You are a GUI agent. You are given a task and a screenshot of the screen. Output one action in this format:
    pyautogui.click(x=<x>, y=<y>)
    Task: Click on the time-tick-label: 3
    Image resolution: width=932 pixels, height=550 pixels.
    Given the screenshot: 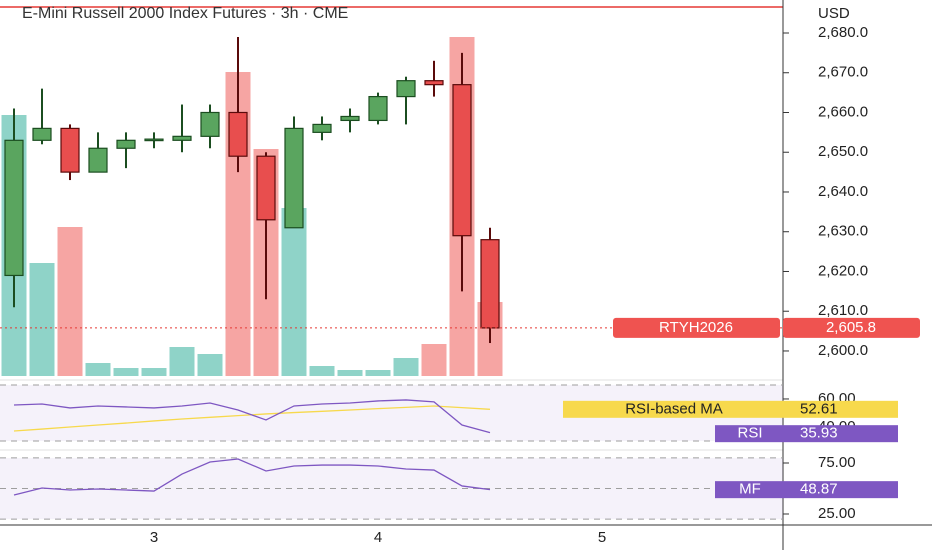 What is the action you would take?
    pyautogui.click(x=154, y=537)
    